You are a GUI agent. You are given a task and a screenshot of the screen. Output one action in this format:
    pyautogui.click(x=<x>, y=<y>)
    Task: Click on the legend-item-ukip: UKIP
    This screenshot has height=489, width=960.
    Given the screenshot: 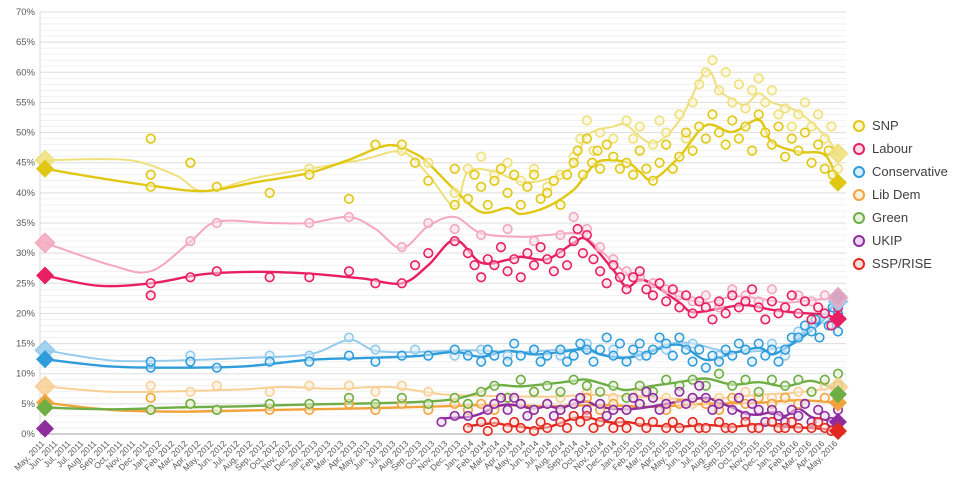 What is the action you would take?
    pyautogui.click(x=900, y=240)
    